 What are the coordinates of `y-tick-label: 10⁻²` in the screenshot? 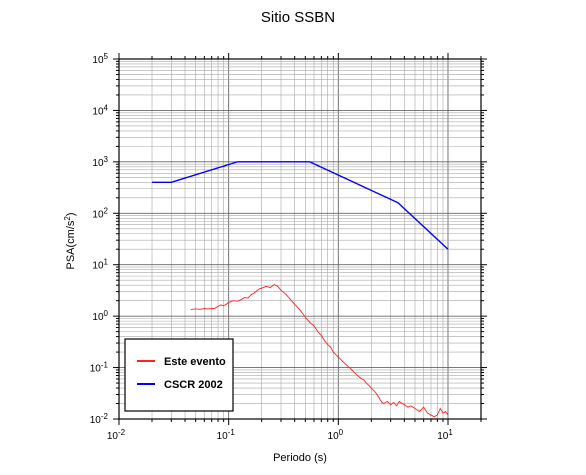 It's located at (99, 419).